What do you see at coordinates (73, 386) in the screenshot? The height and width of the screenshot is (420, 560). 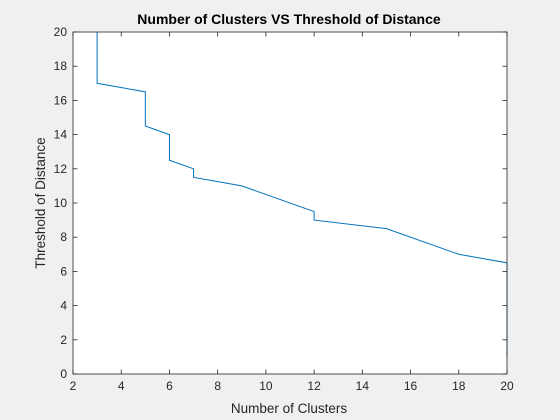 I see `x-tick-label-2: 2` at bounding box center [73, 386].